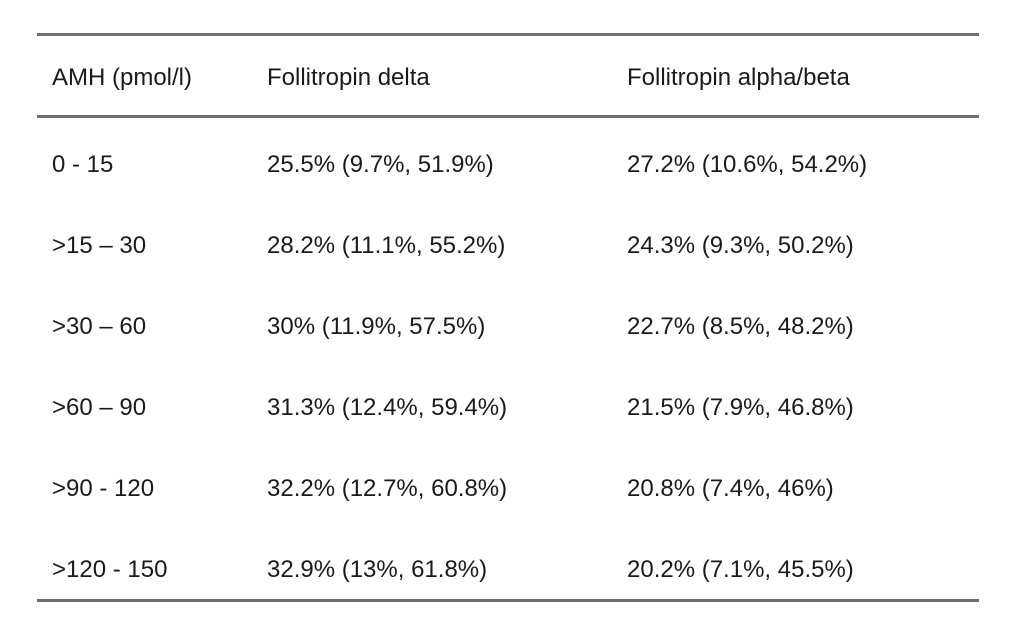 The image size is (1024, 636). Describe the element at coordinates (508, 116) in the screenshot. I see `table-header-rule` at that location.